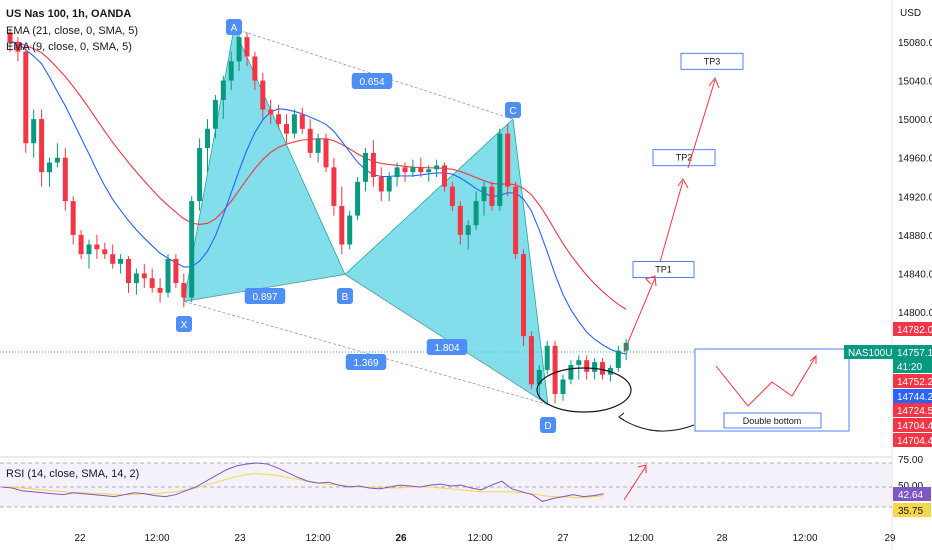 The width and height of the screenshot is (932, 550). What do you see at coordinates (366, 362) in the screenshot?
I see `ratio-xd-label: 1.369` at bounding box center [366, 362].